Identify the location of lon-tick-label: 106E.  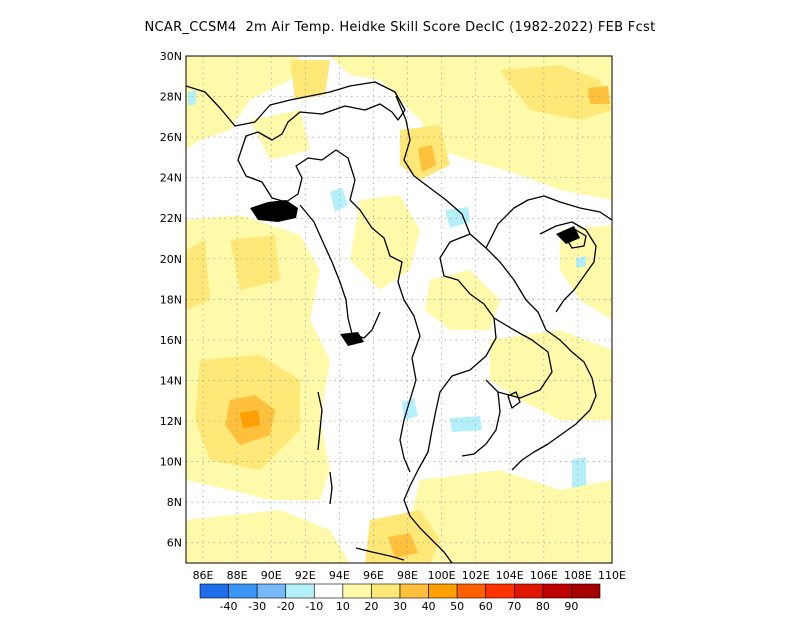
(544, 575).